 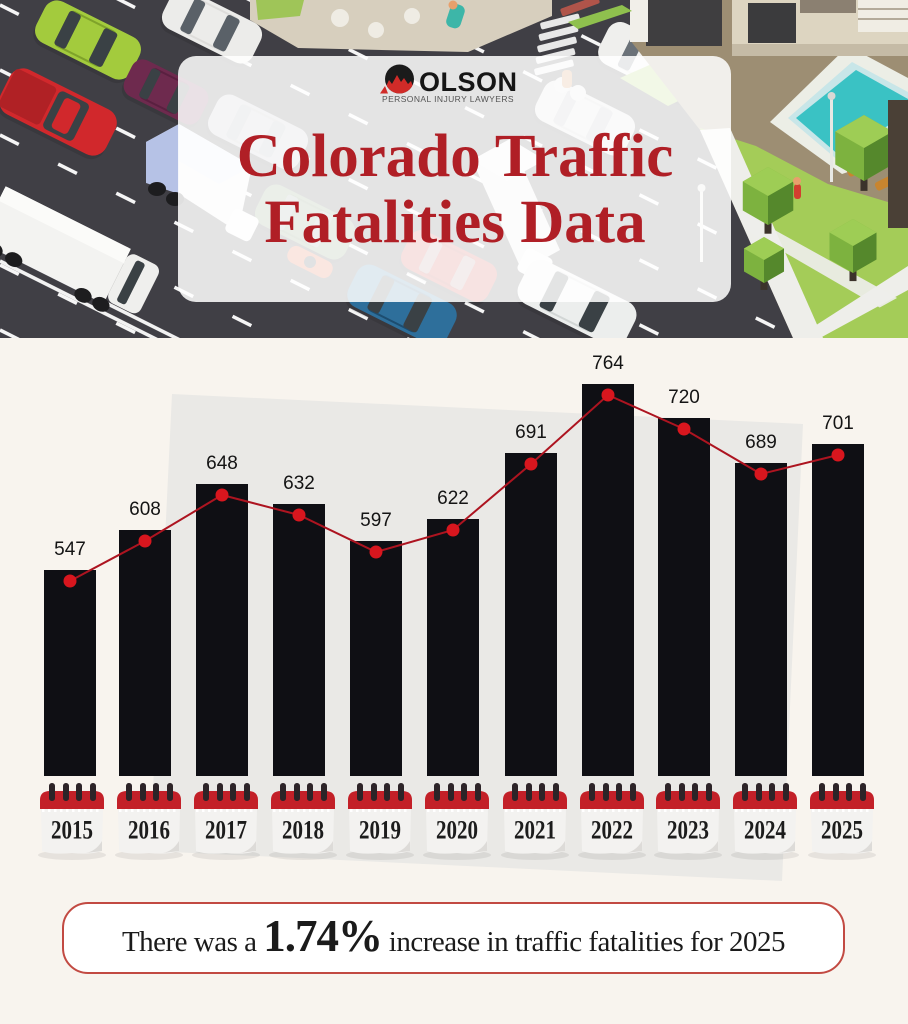 What do you see at coordinates (448, 99) in the screenshot?
I see `svg-text: PERSONAL INJURY LAWYERS` at bounding box center [448, 99].